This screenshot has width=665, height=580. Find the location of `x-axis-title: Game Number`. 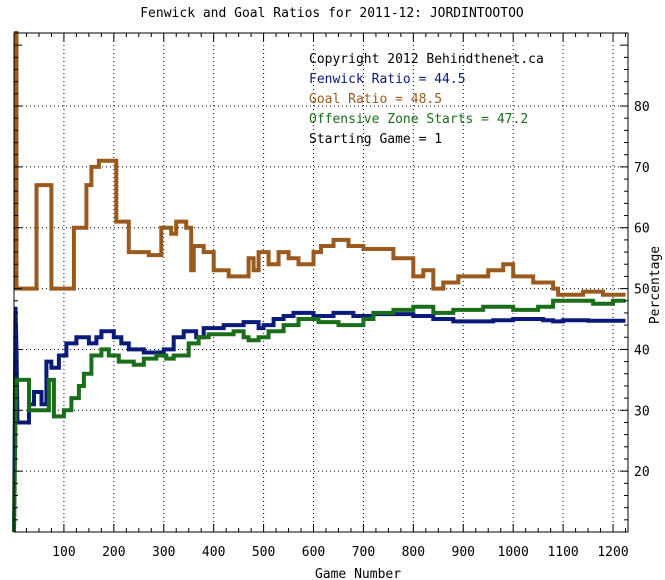

x-axis-title: Game Number is located at coordinates (358, 573).